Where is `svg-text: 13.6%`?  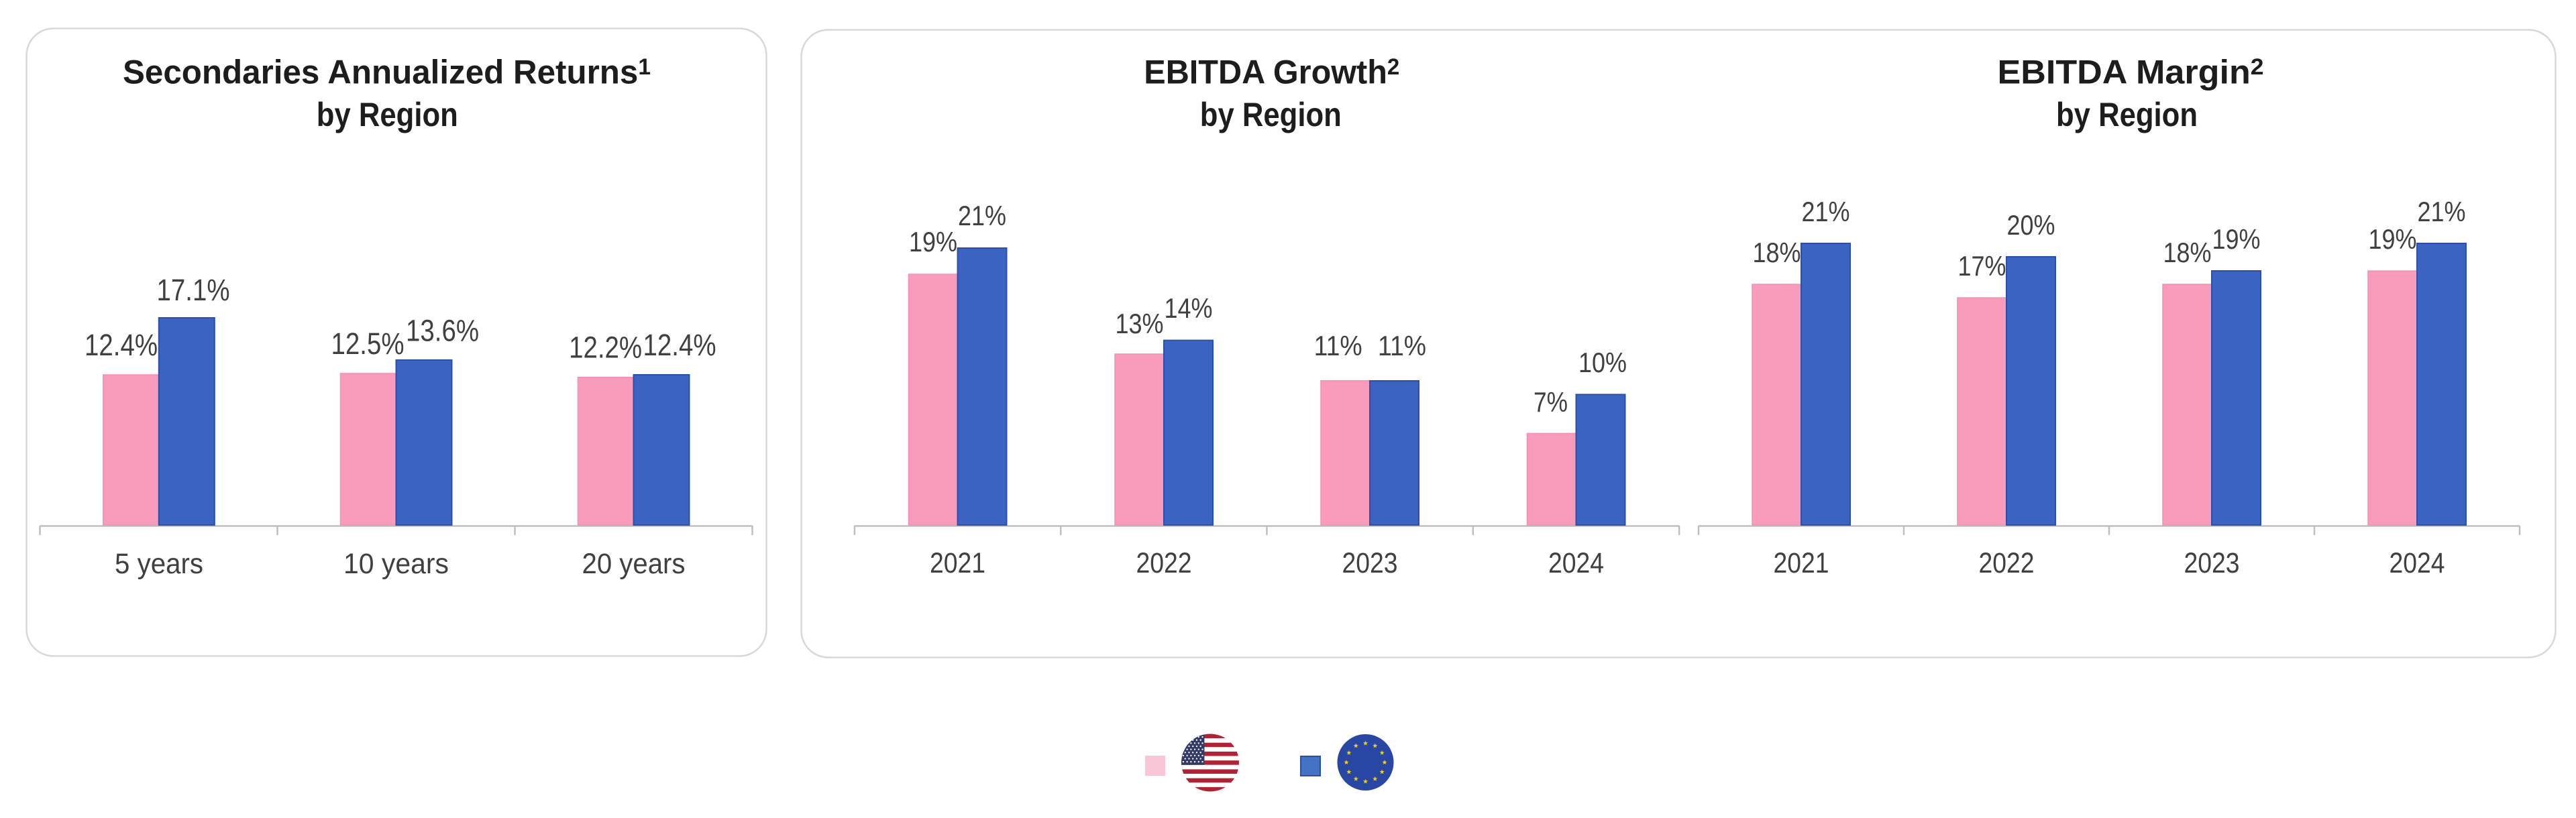
svg-text: 13.6% is located at coordinates (442, 330).